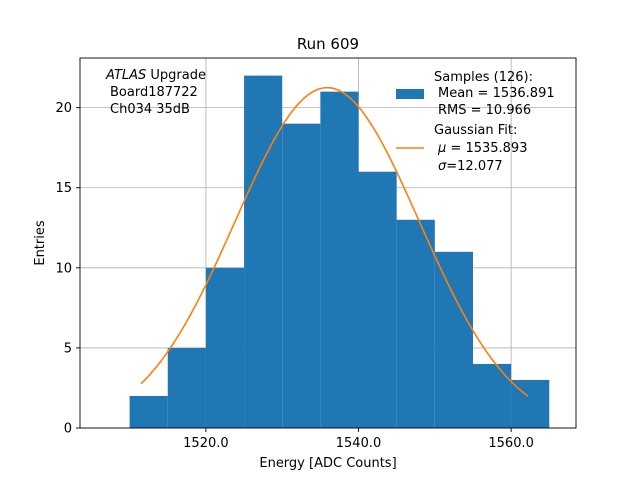 The image size is (640, 480). What do you see at coordinates (496, 93) in the screenshot?
I see `legend-samples-mean: Mean = 1536.891` at bounding box center [496, 93].